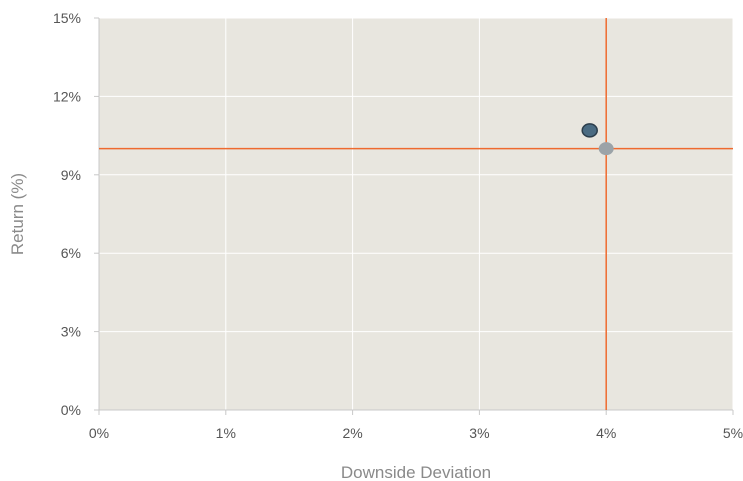 The image size is (743, 481). Describe the element at coordinates (597, 139) in the screenshot. I see `data-points` at that location.